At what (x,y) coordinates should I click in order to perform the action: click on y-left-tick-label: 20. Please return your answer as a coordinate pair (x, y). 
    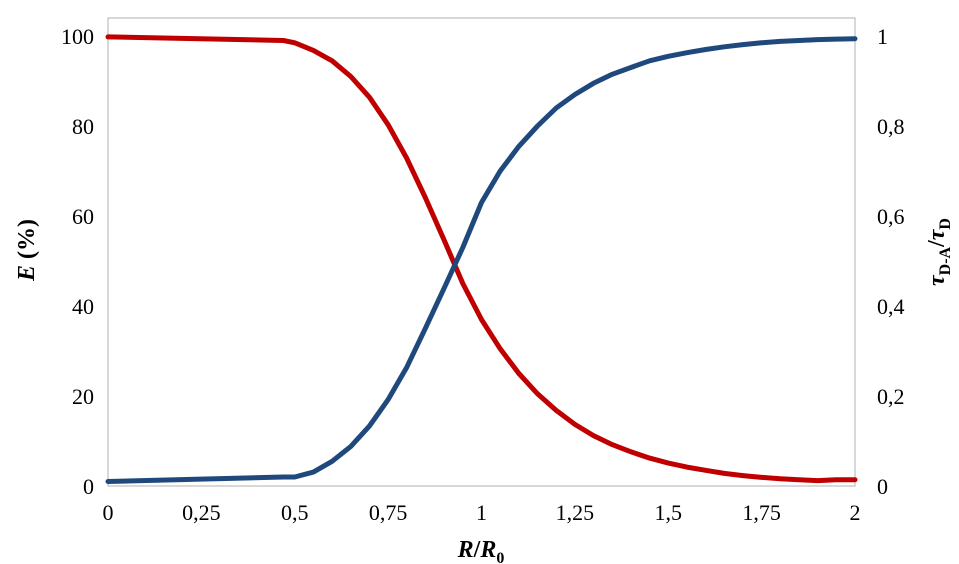
    Looking at the image, I should click on (83, 396).